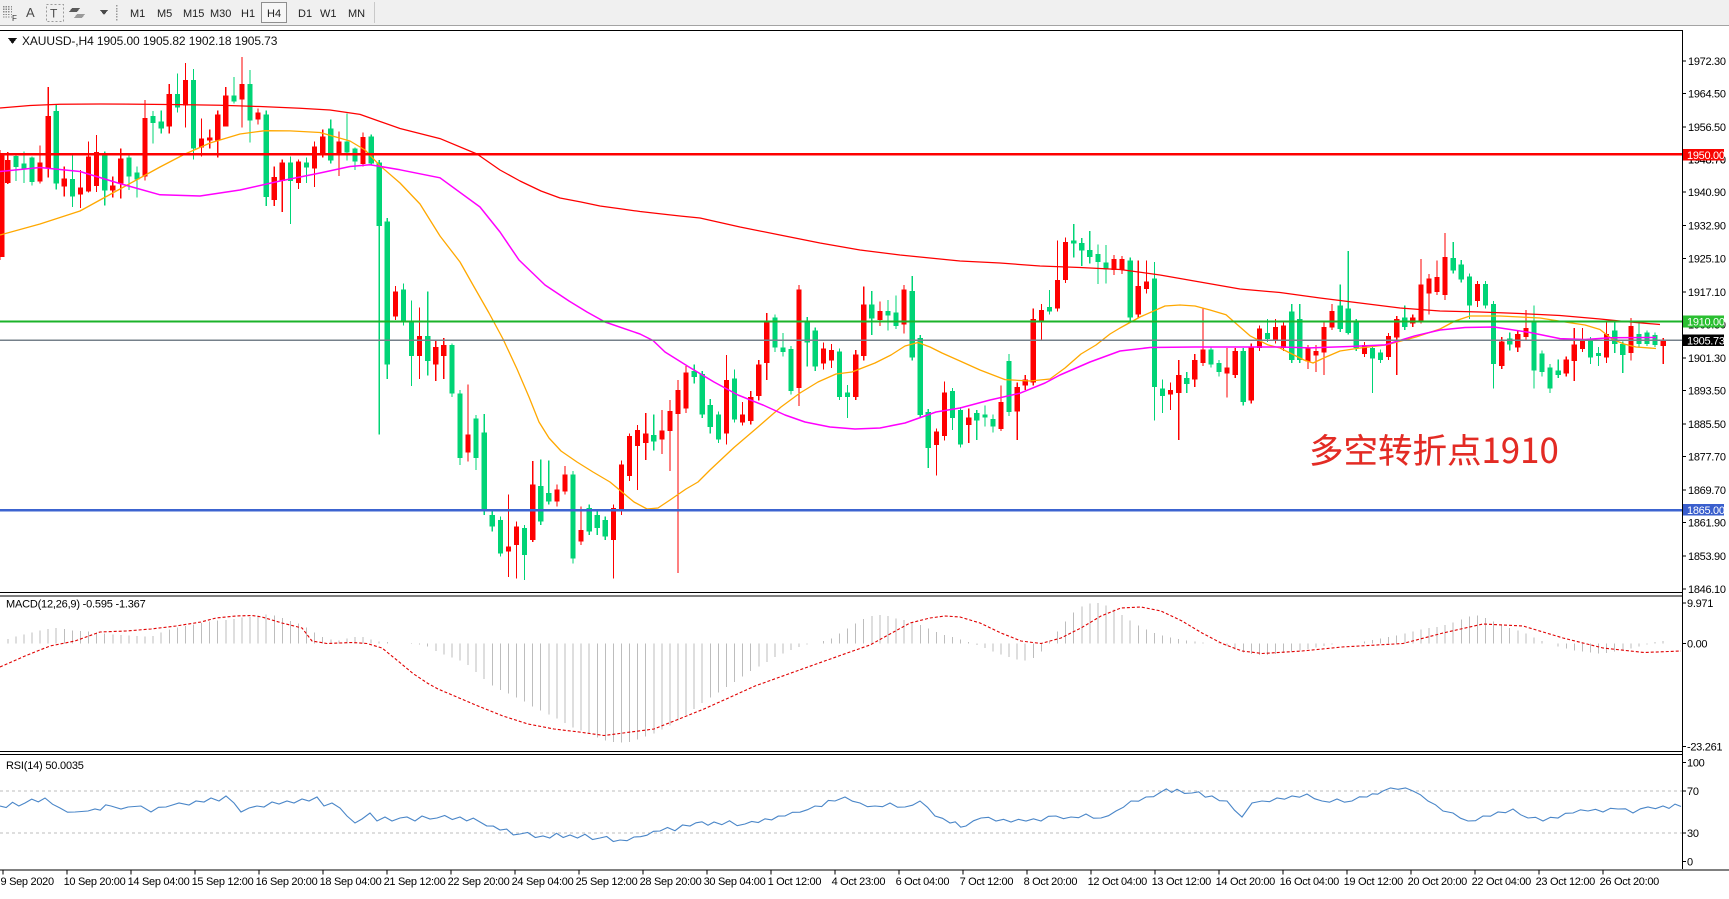 This screenshot has height=899, width=1729. Describe the element at coordinates (356, 14) in the screenshot. I see `svg-text: MN` at that location.